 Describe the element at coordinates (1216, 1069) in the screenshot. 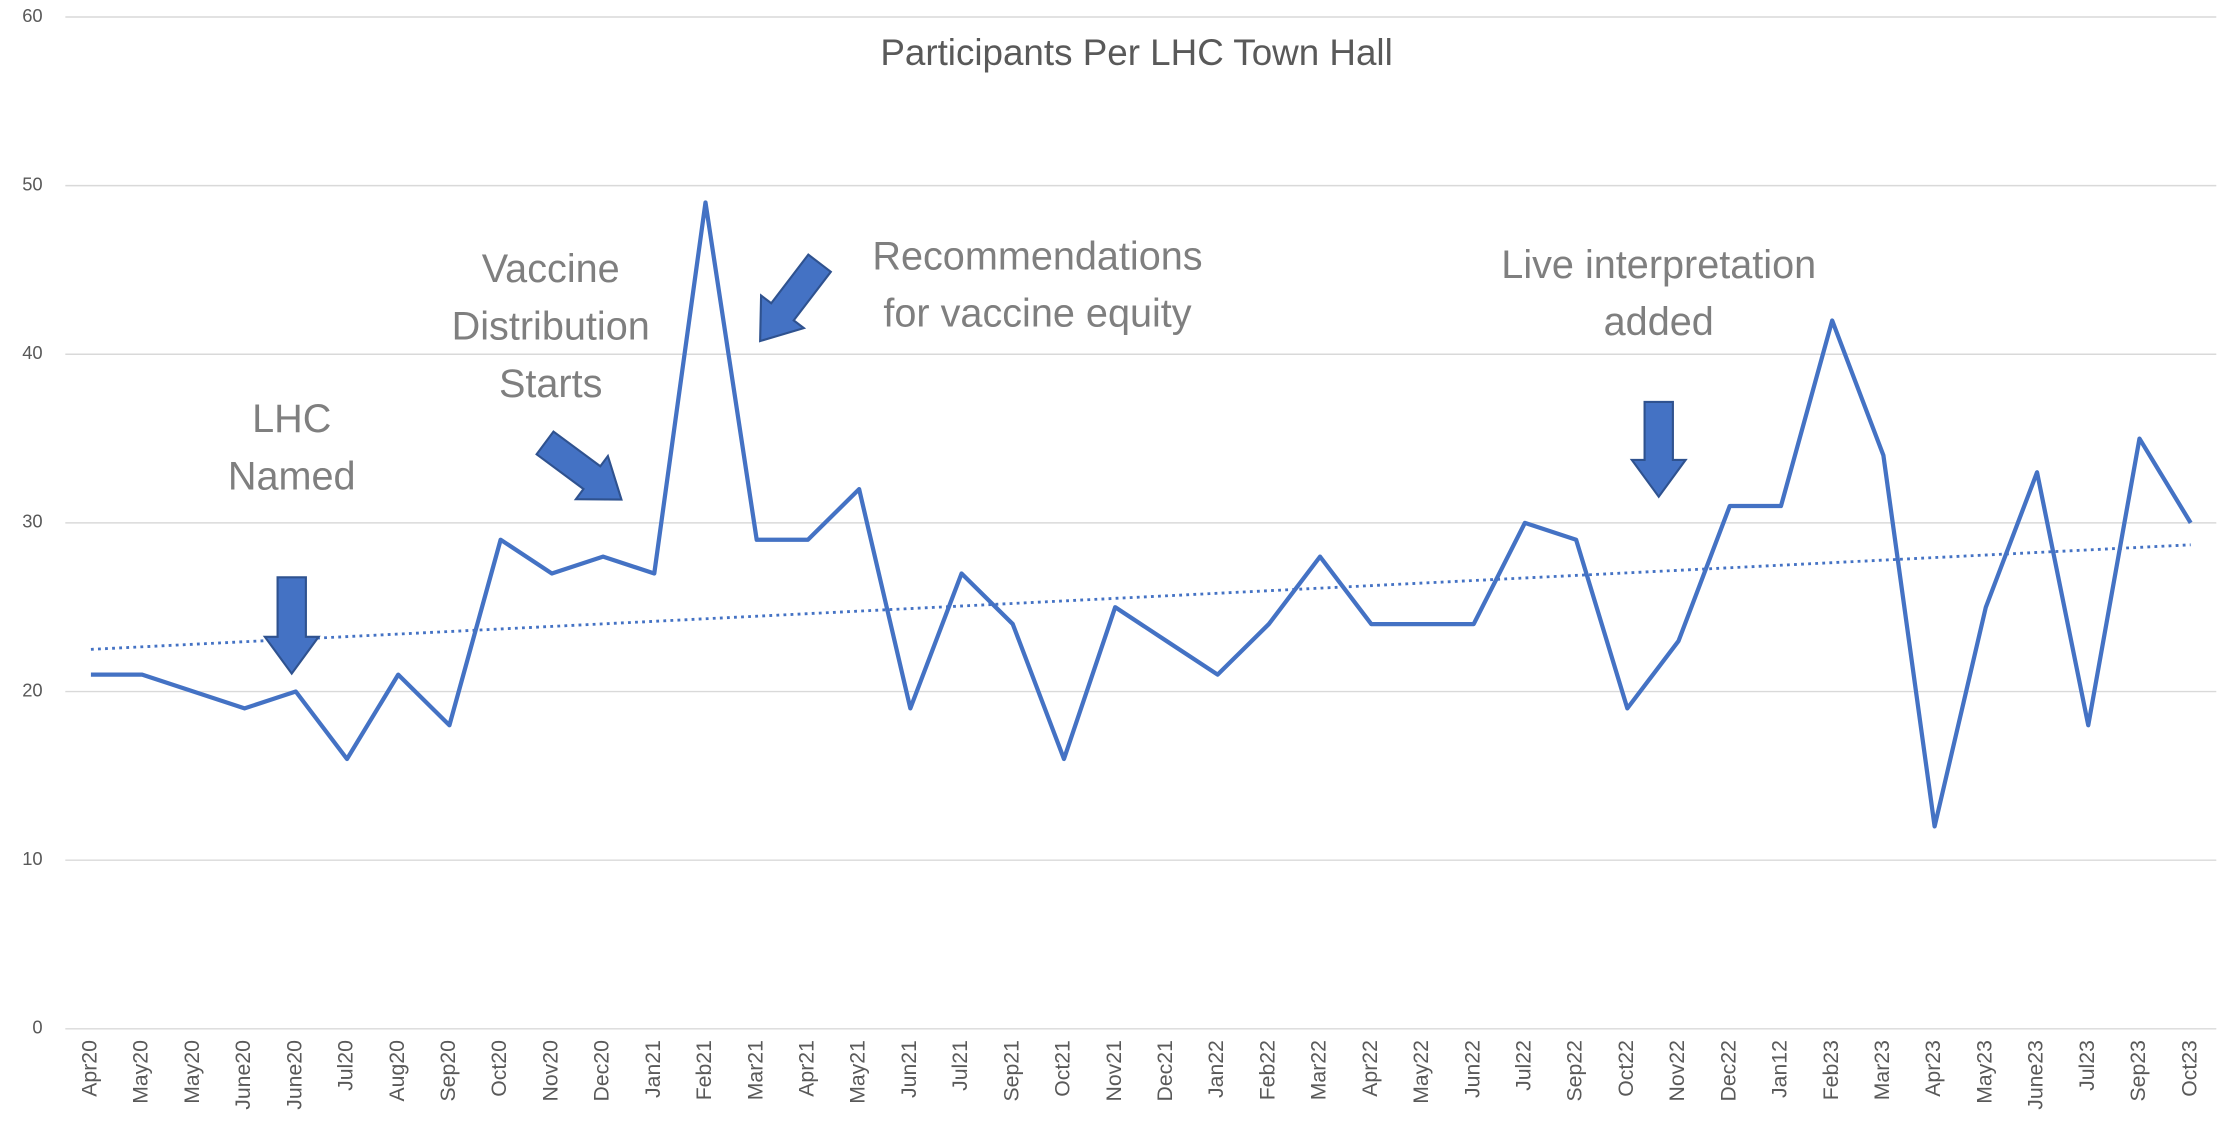

I see `x-tick-label: Jan22` at that location.